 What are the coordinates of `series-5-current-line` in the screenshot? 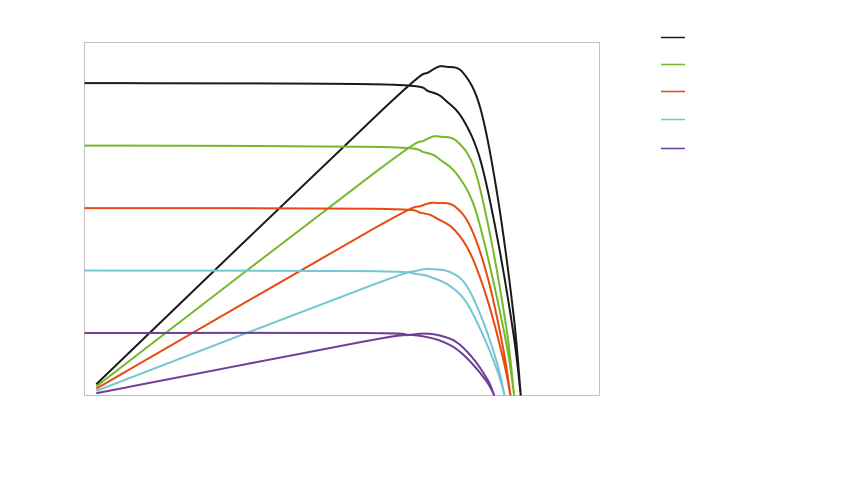 It's located at (290, 363).